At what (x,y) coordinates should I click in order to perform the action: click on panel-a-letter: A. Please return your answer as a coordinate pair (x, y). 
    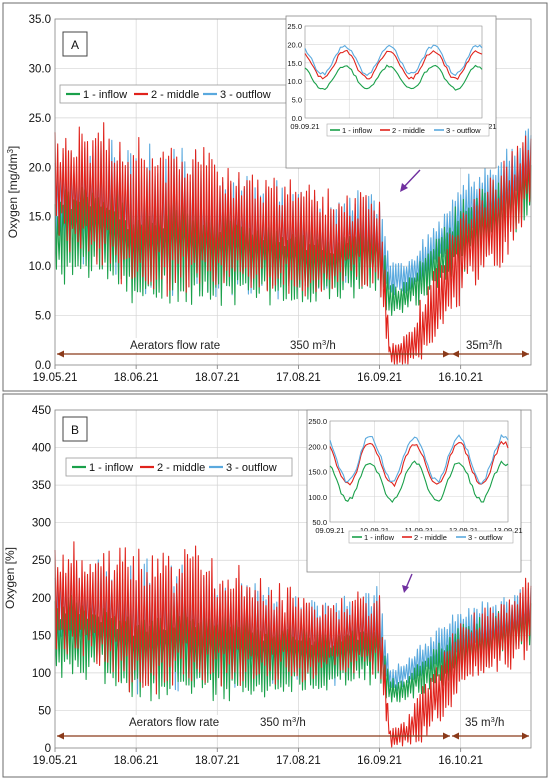
    Looking at the image, I should click on (75, 45).